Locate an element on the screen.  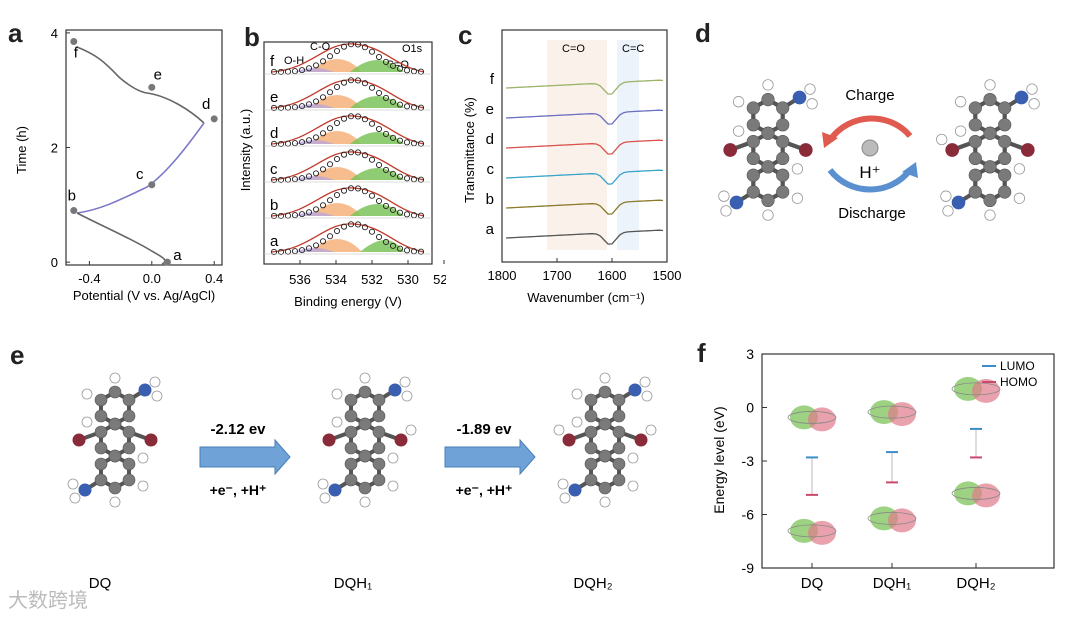
panel-c-ceqo-label: C=O is located at coordinates (573, 49).